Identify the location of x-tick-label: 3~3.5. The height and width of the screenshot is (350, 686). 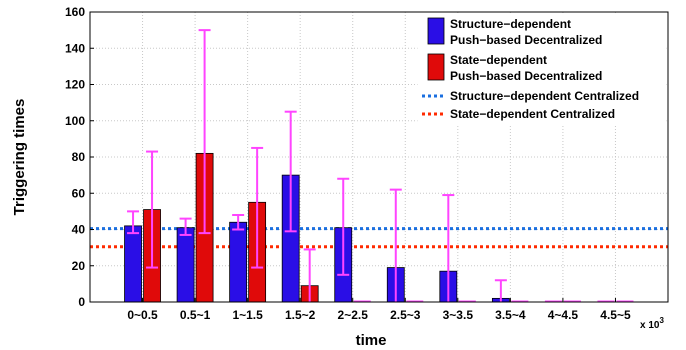
(458, 315).